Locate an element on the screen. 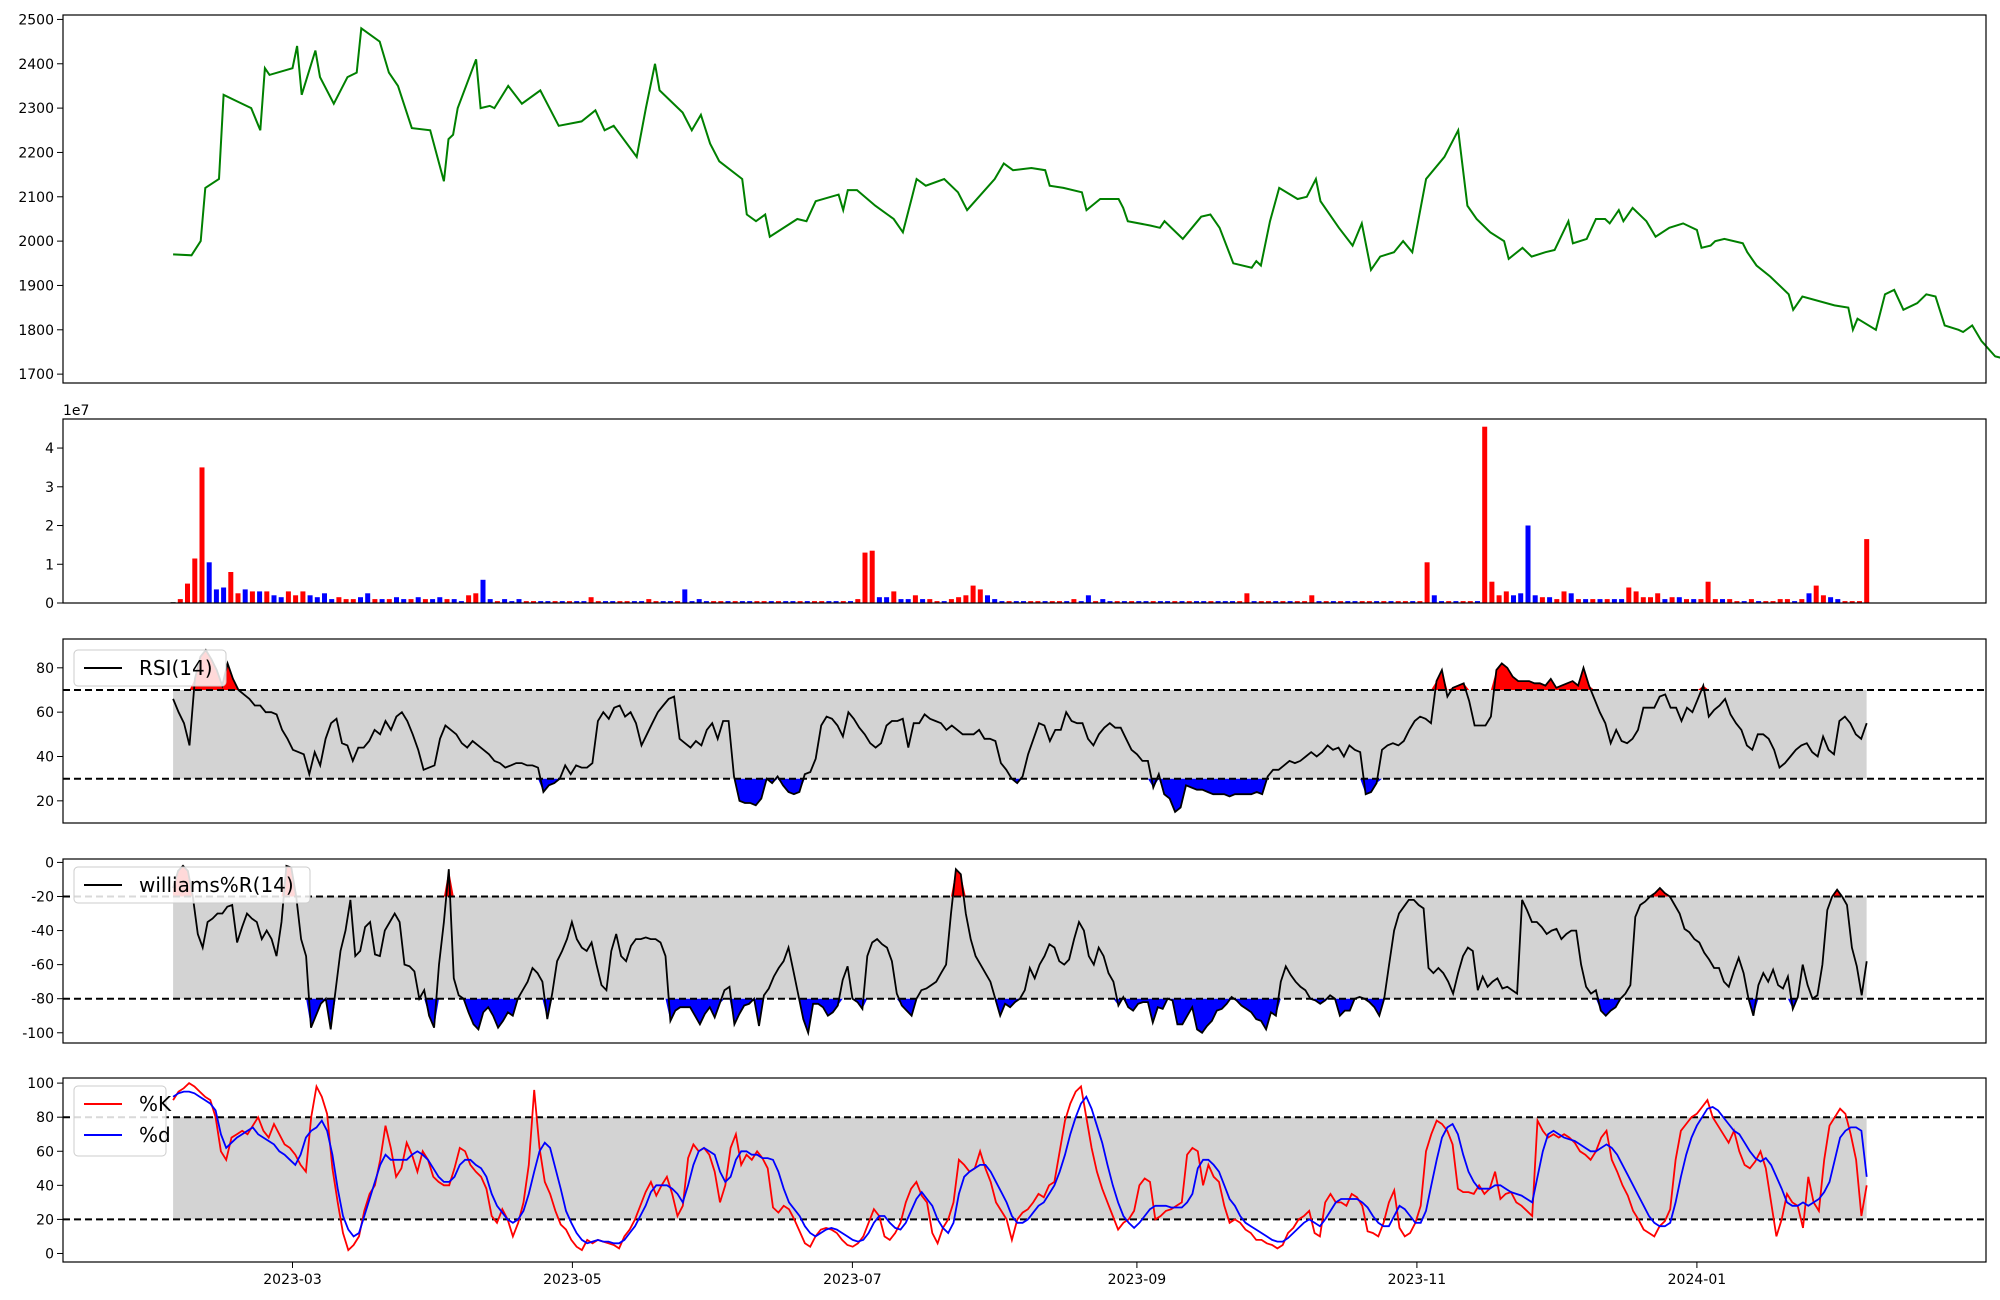  rsi-frame is located at coordinates (1024, 731).